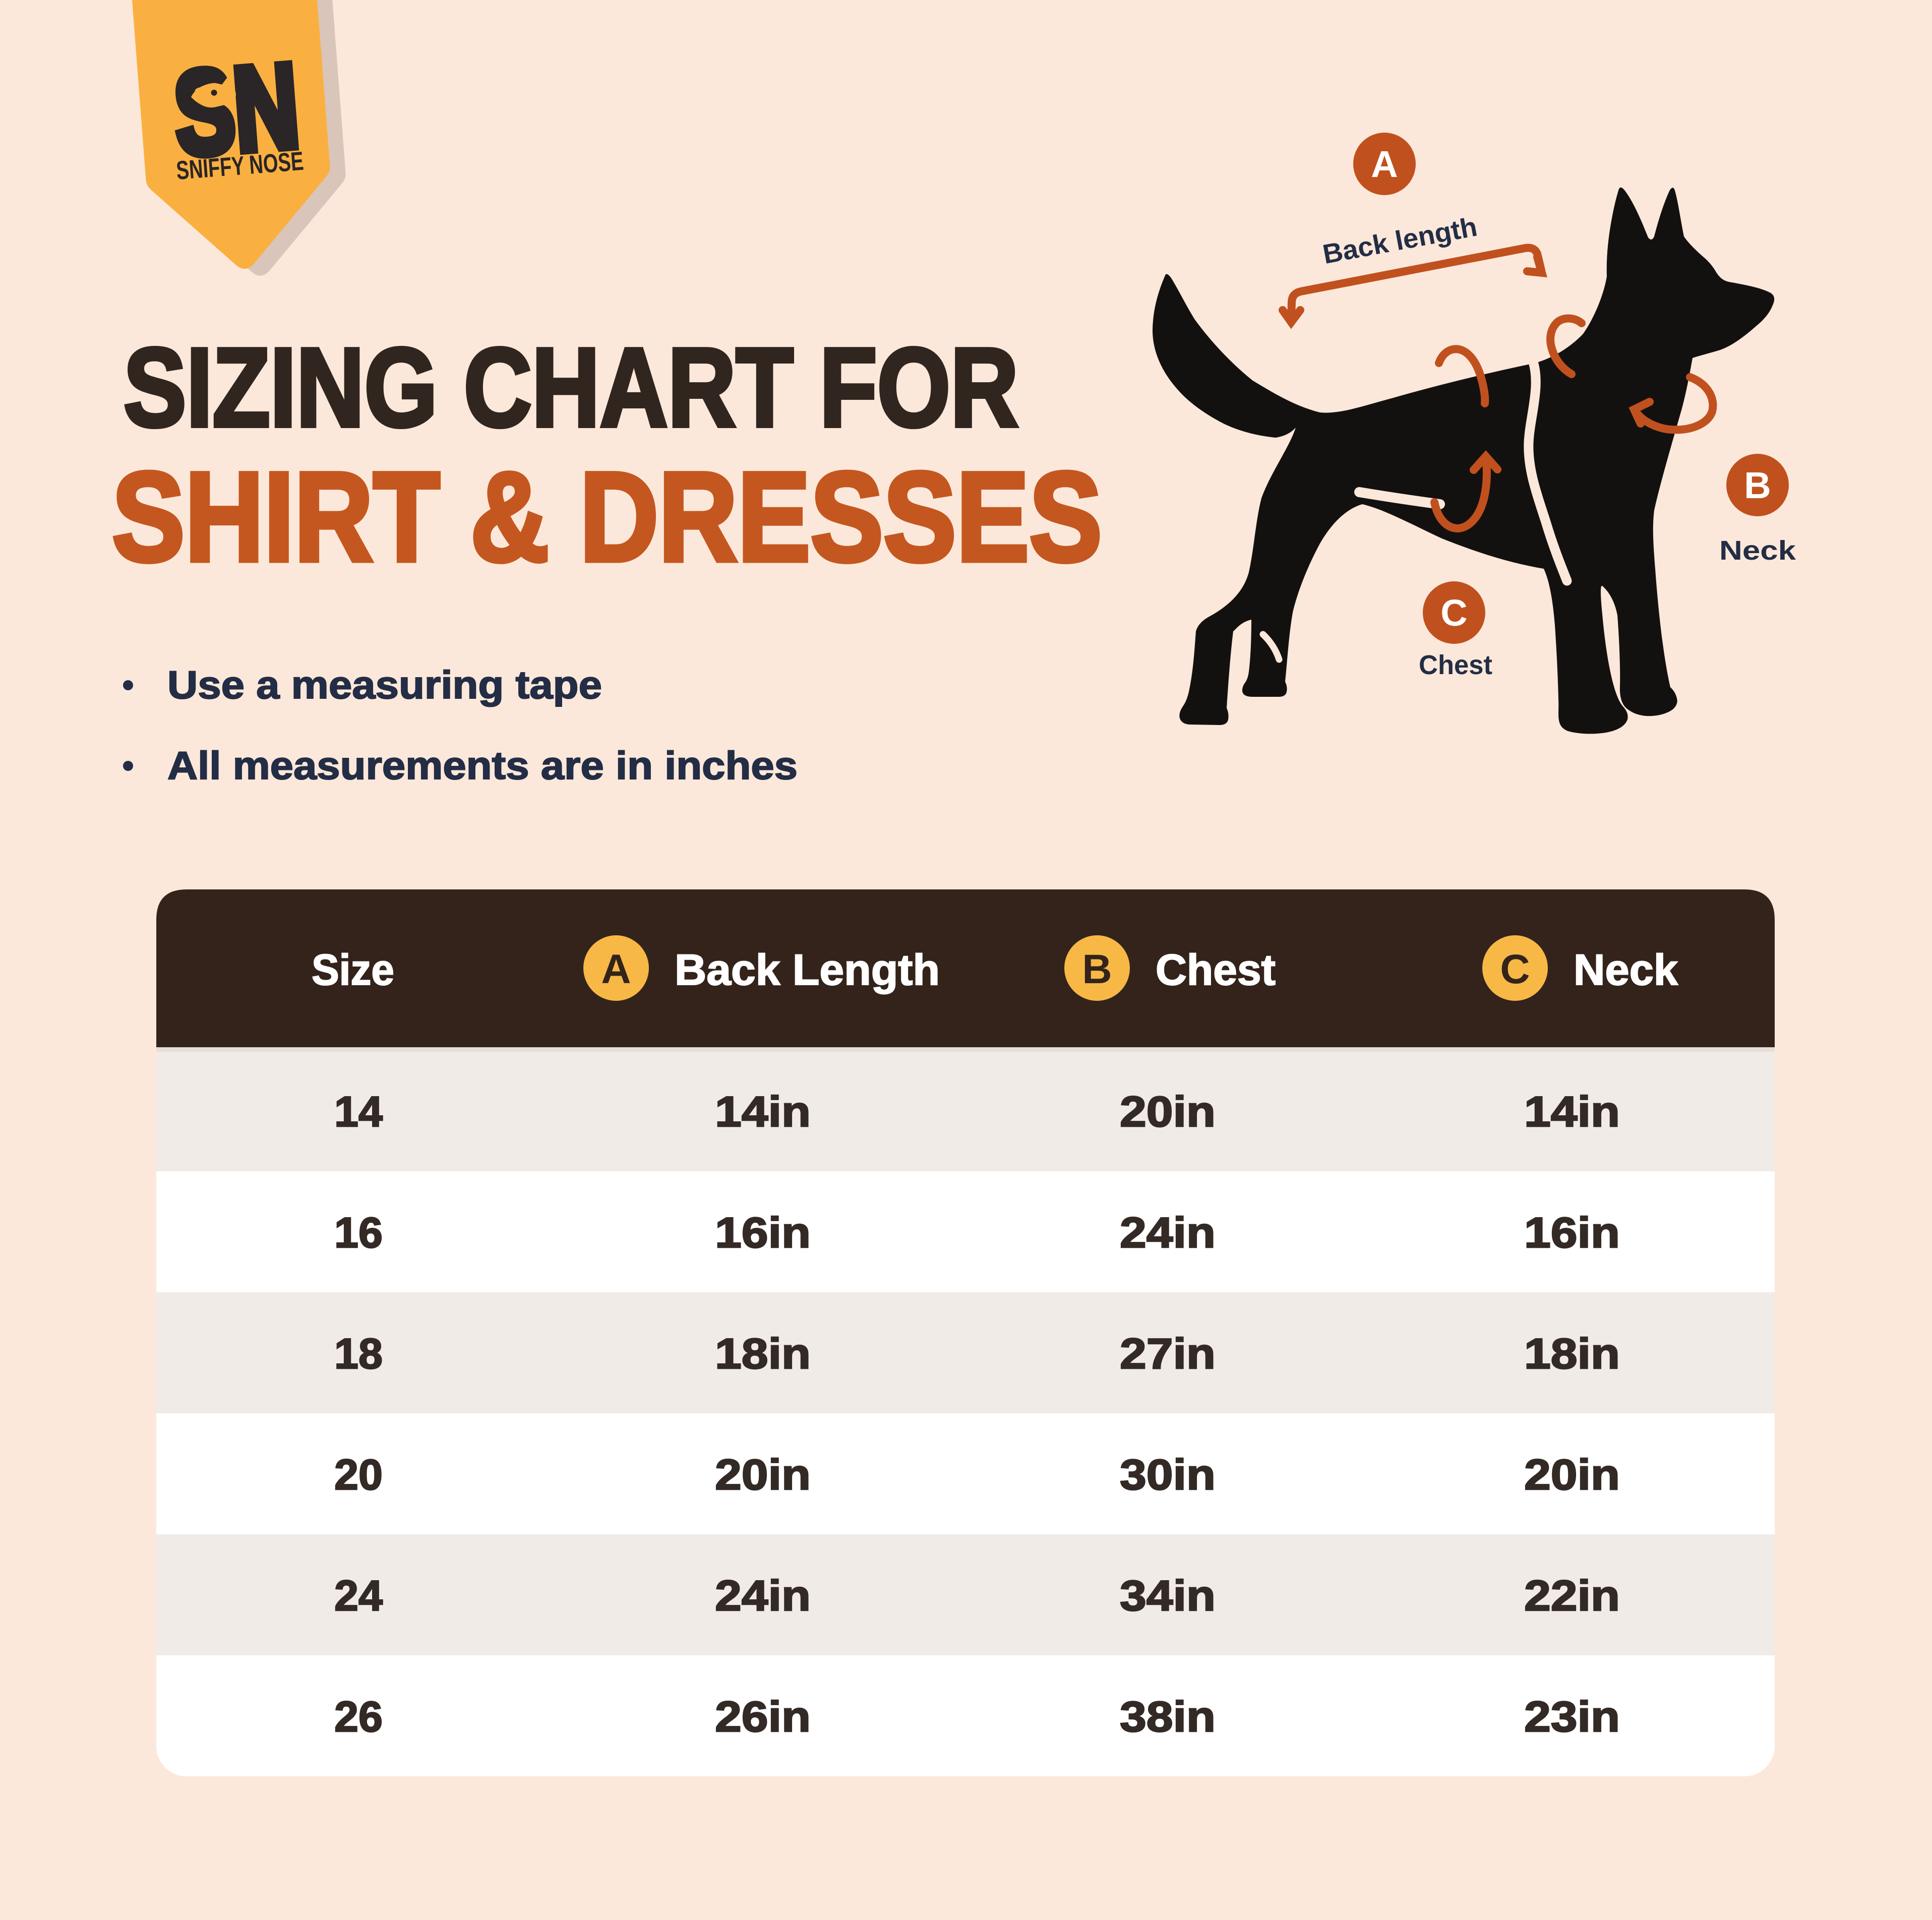  What do you see at coordinates (482, 765) in the screenshot?
I see `svg-text: All measurements are in inches` at bounding box center [482, 765].